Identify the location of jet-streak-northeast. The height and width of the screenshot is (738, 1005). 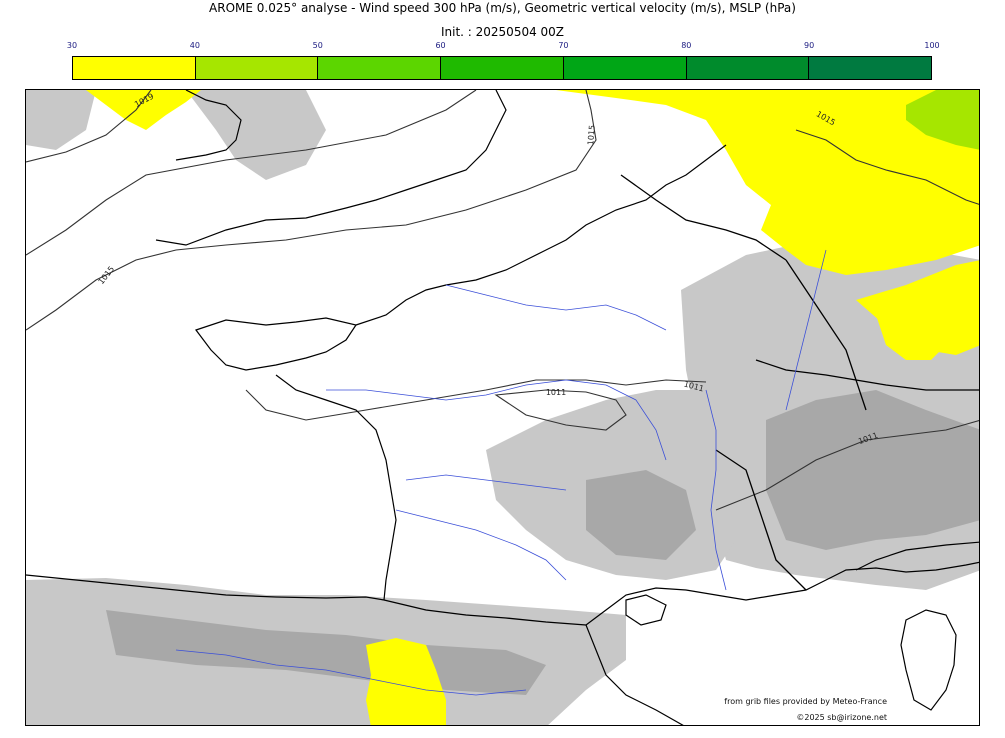
(767, 182).